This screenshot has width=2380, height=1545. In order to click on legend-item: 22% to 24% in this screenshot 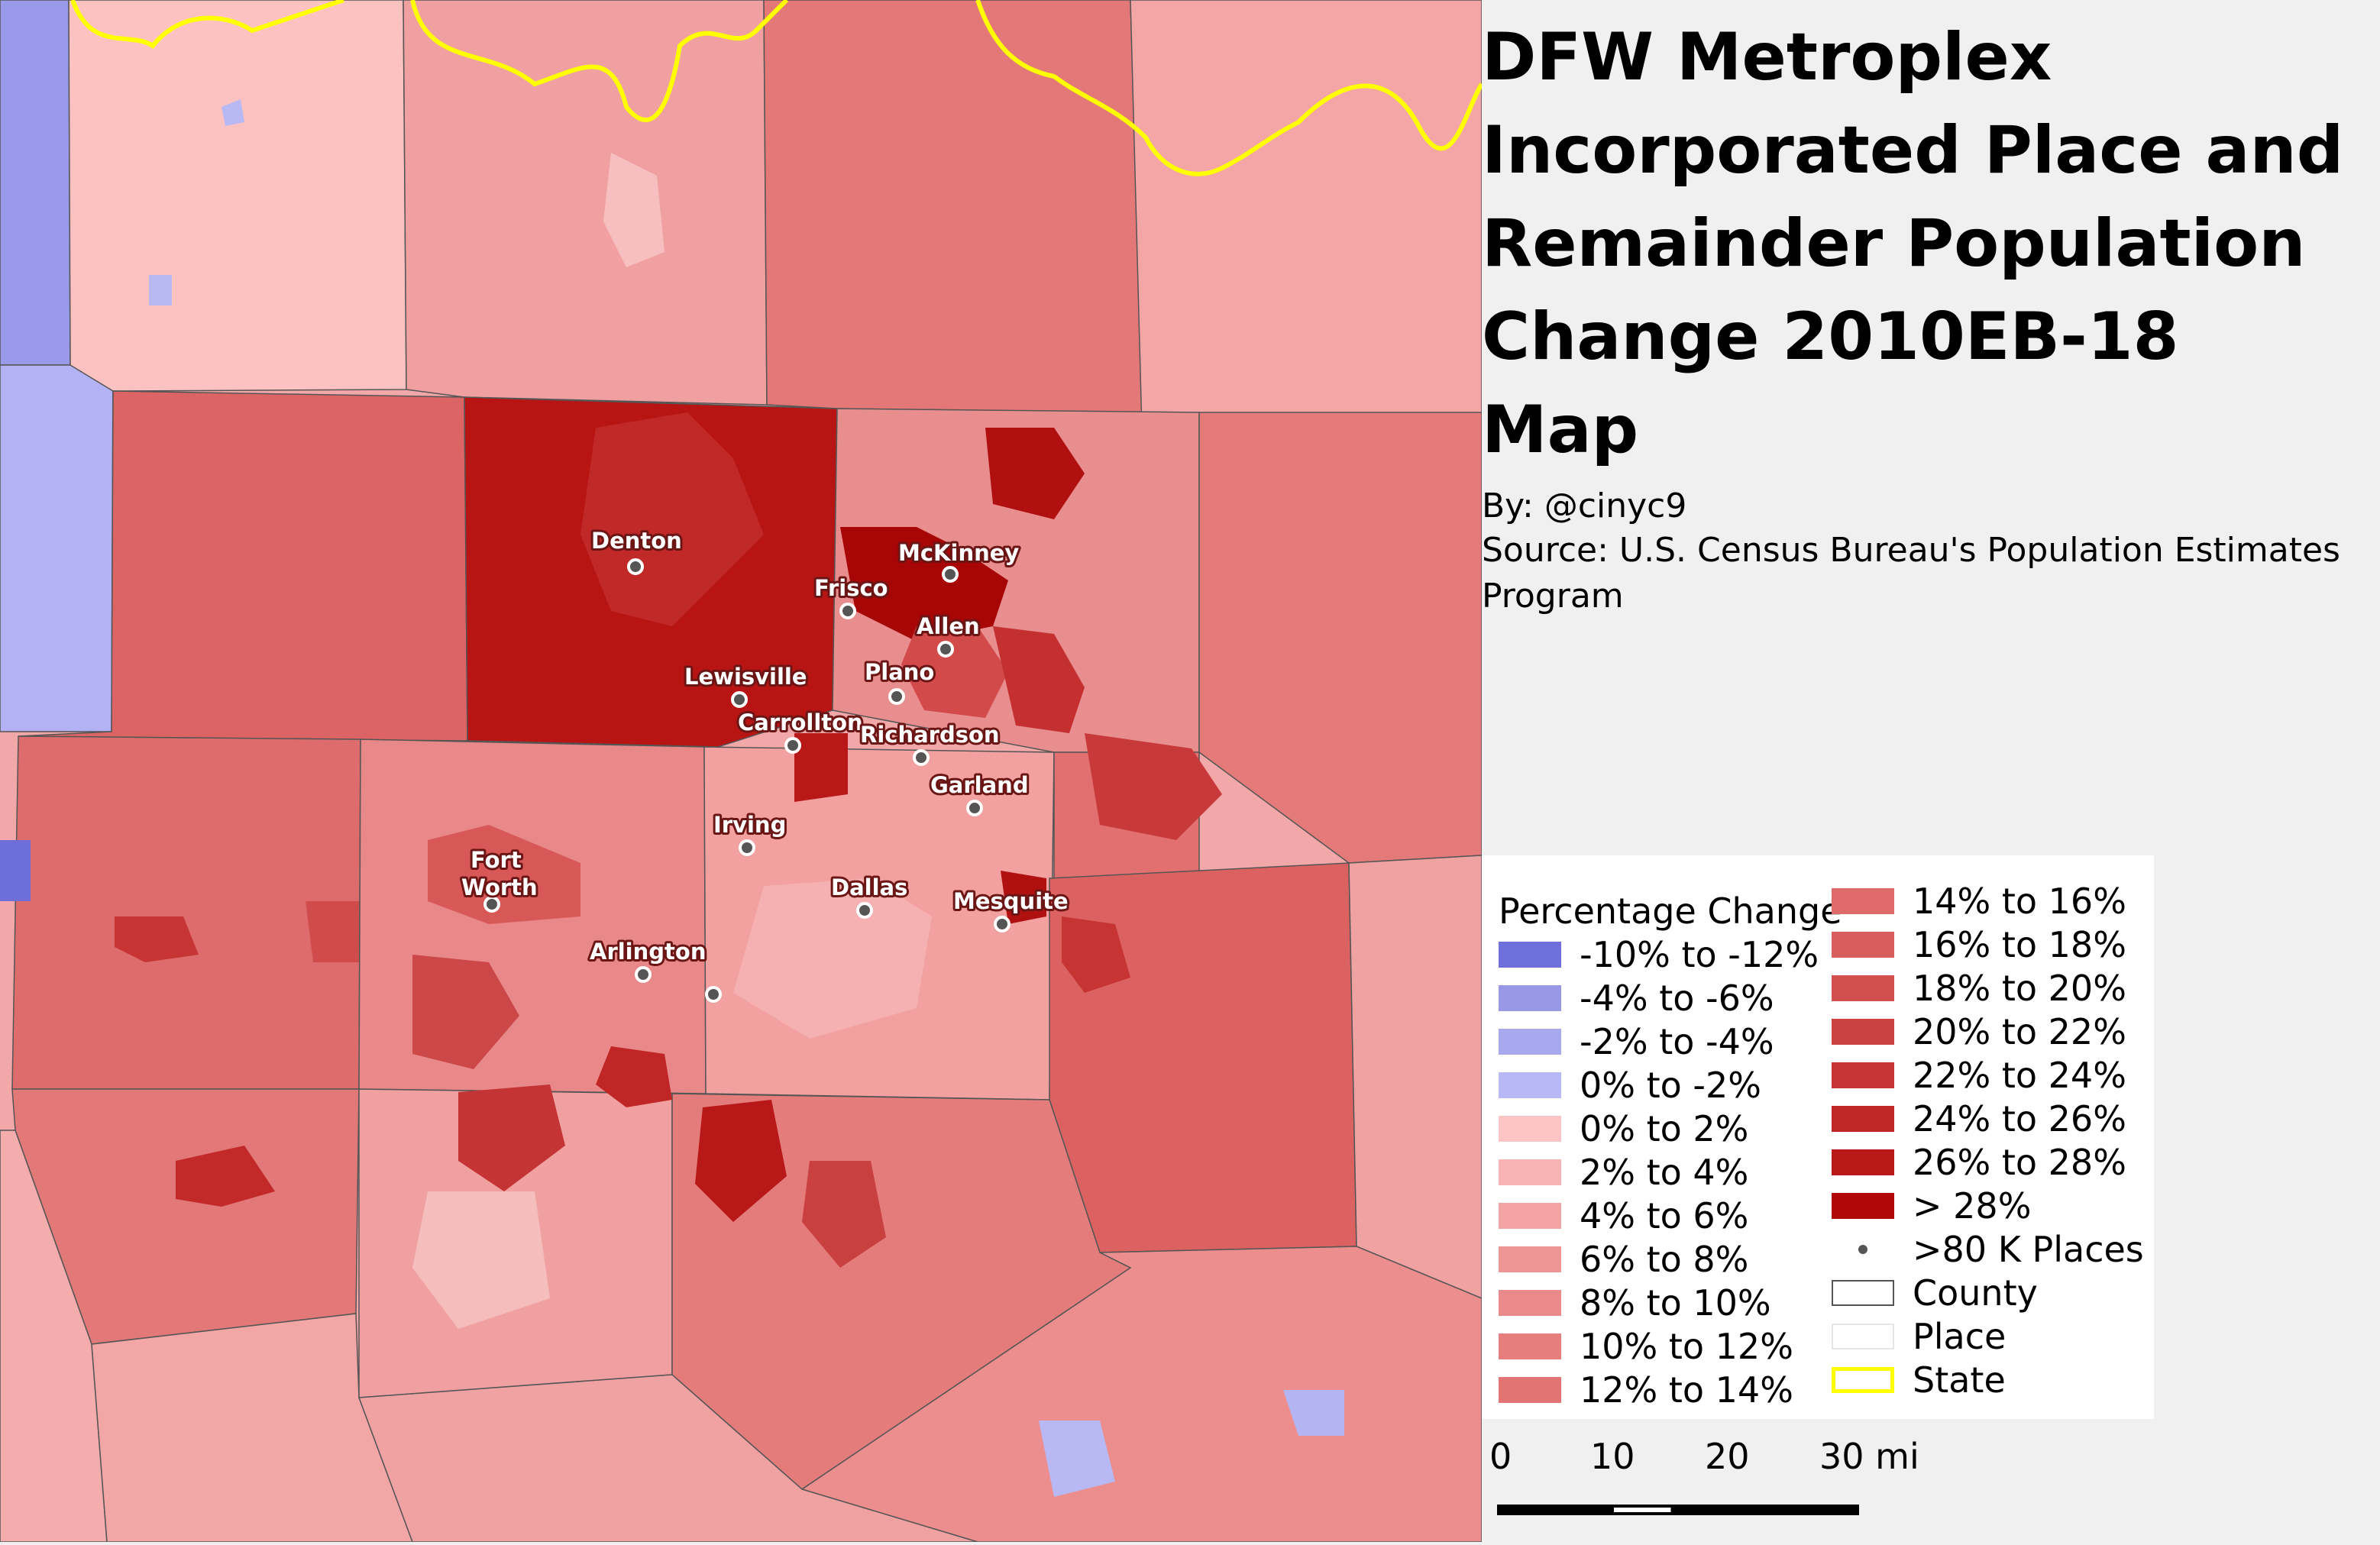, I will do `click(1979, 1075)`.